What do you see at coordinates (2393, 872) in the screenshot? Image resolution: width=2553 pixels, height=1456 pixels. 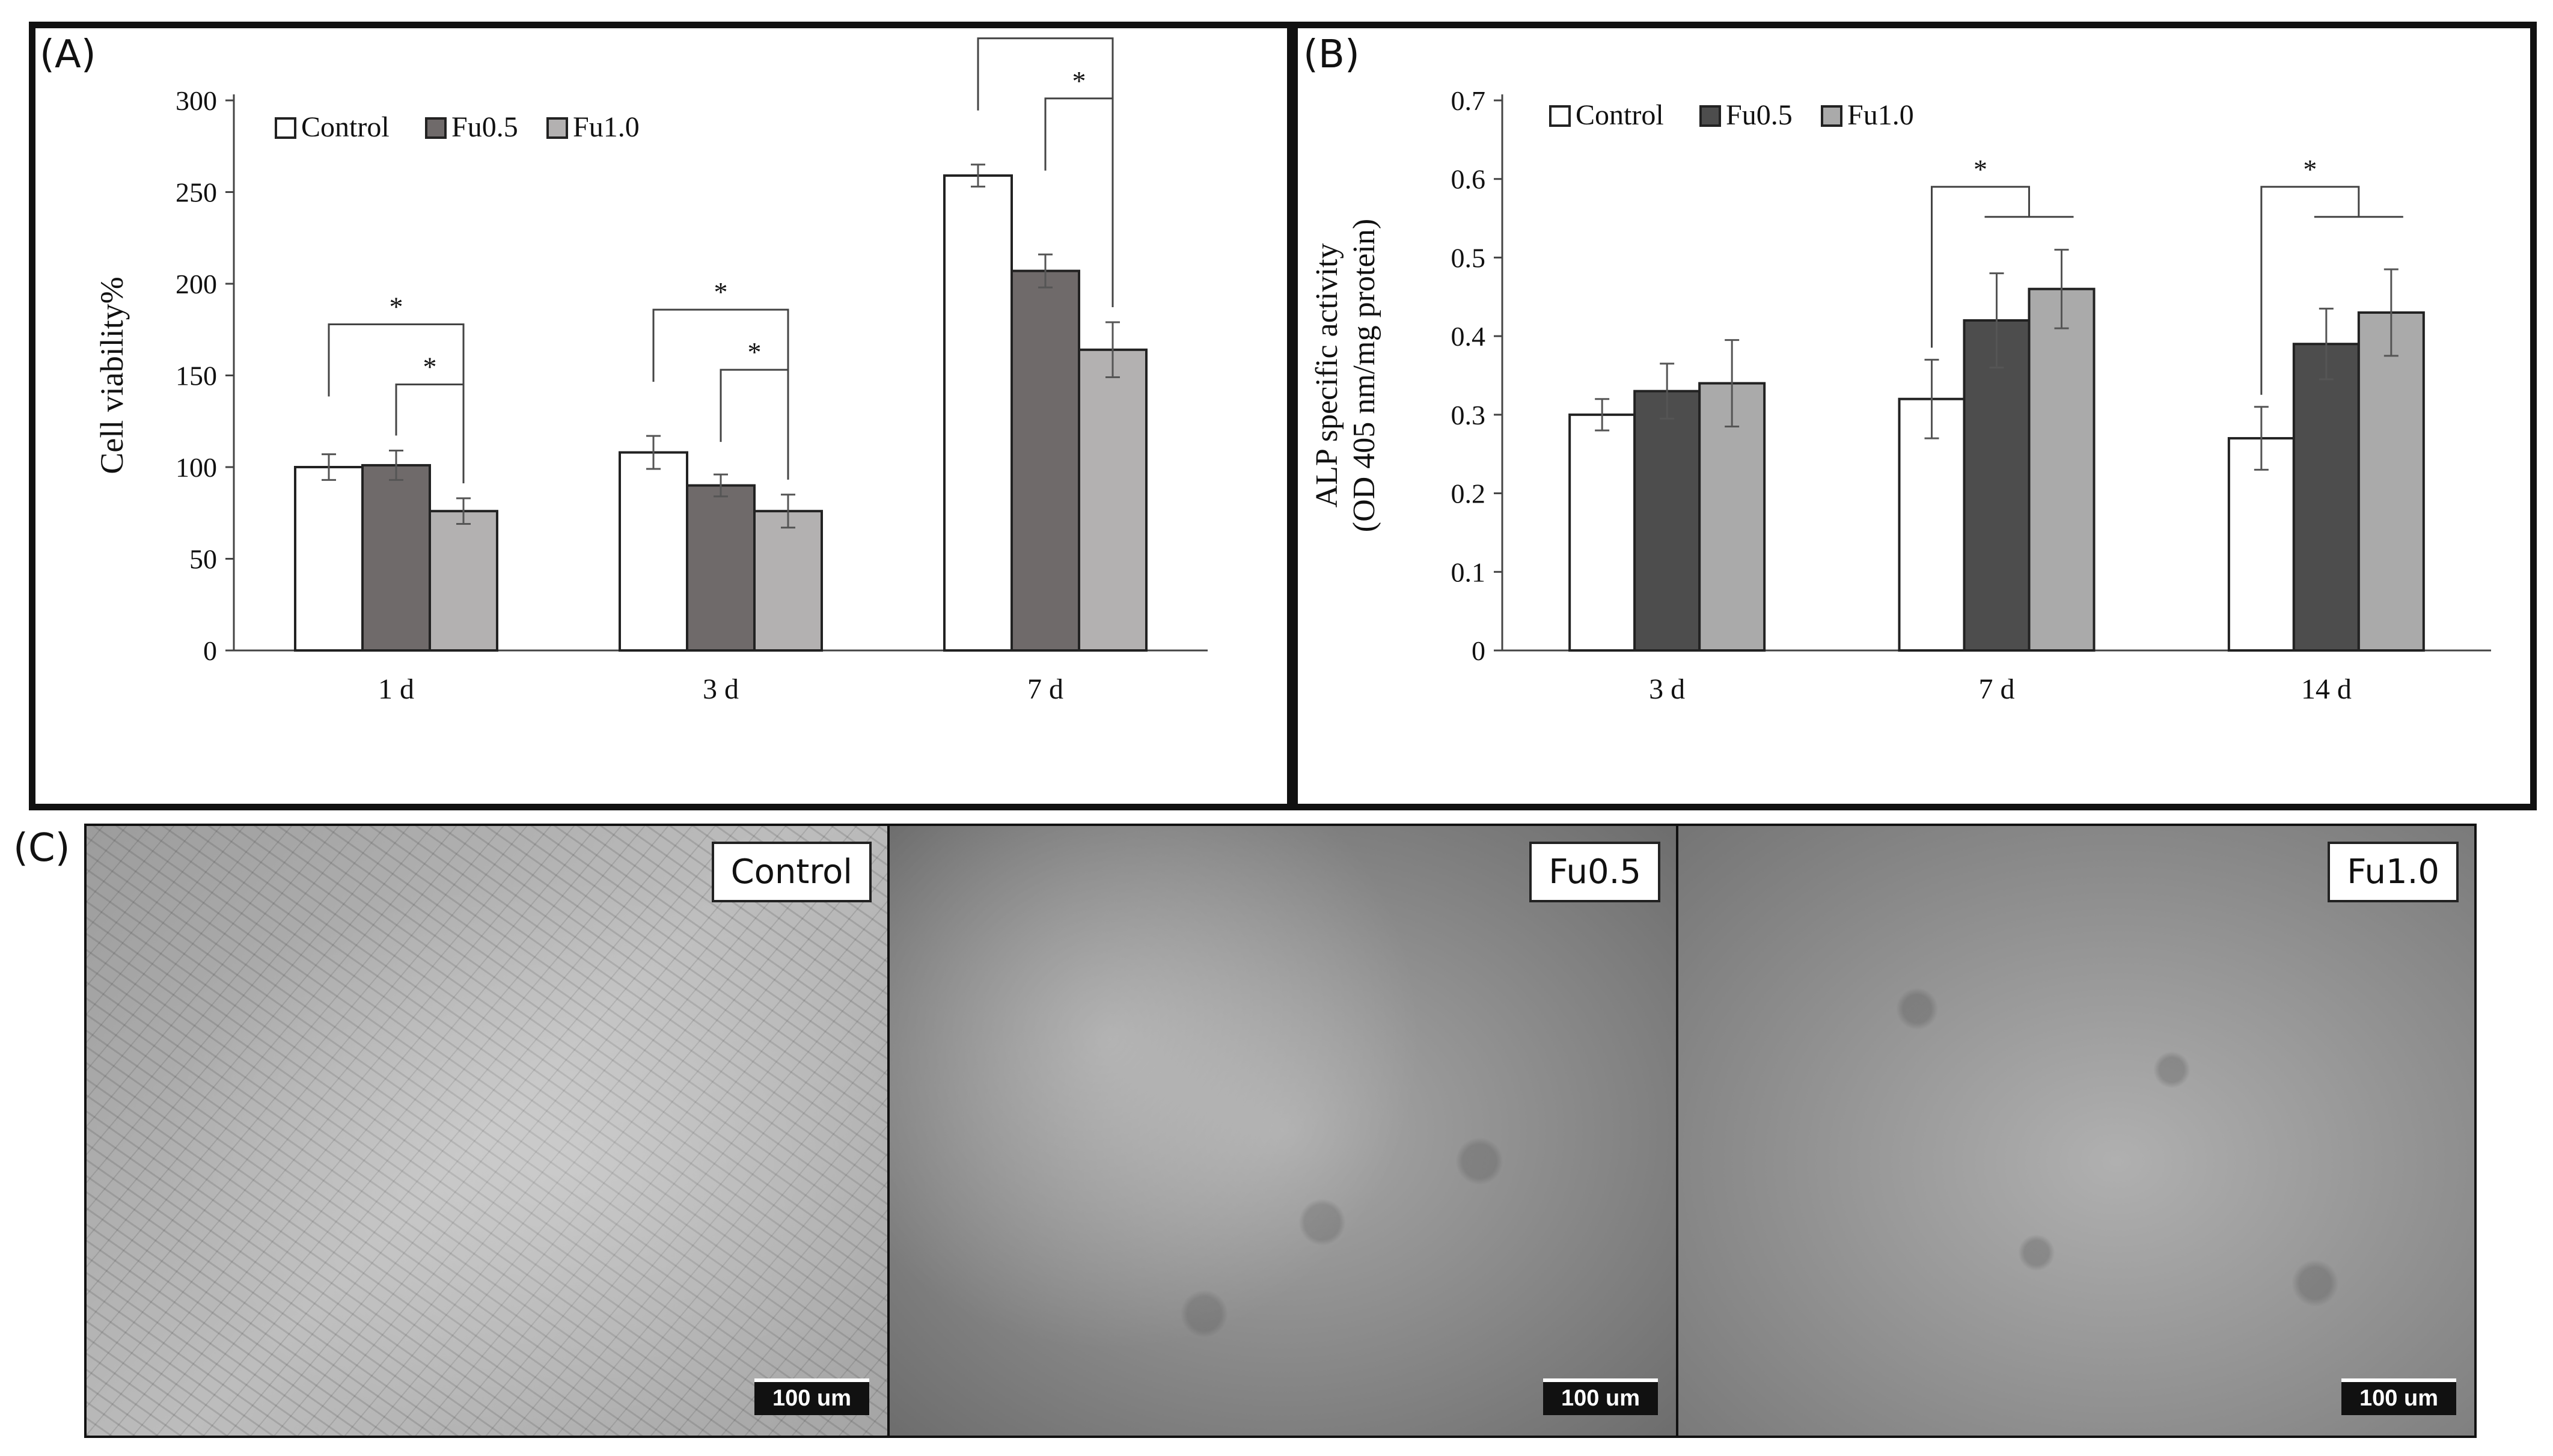 I see `micrograph-label: Fu1.0` at bounding box center [2393, 872].